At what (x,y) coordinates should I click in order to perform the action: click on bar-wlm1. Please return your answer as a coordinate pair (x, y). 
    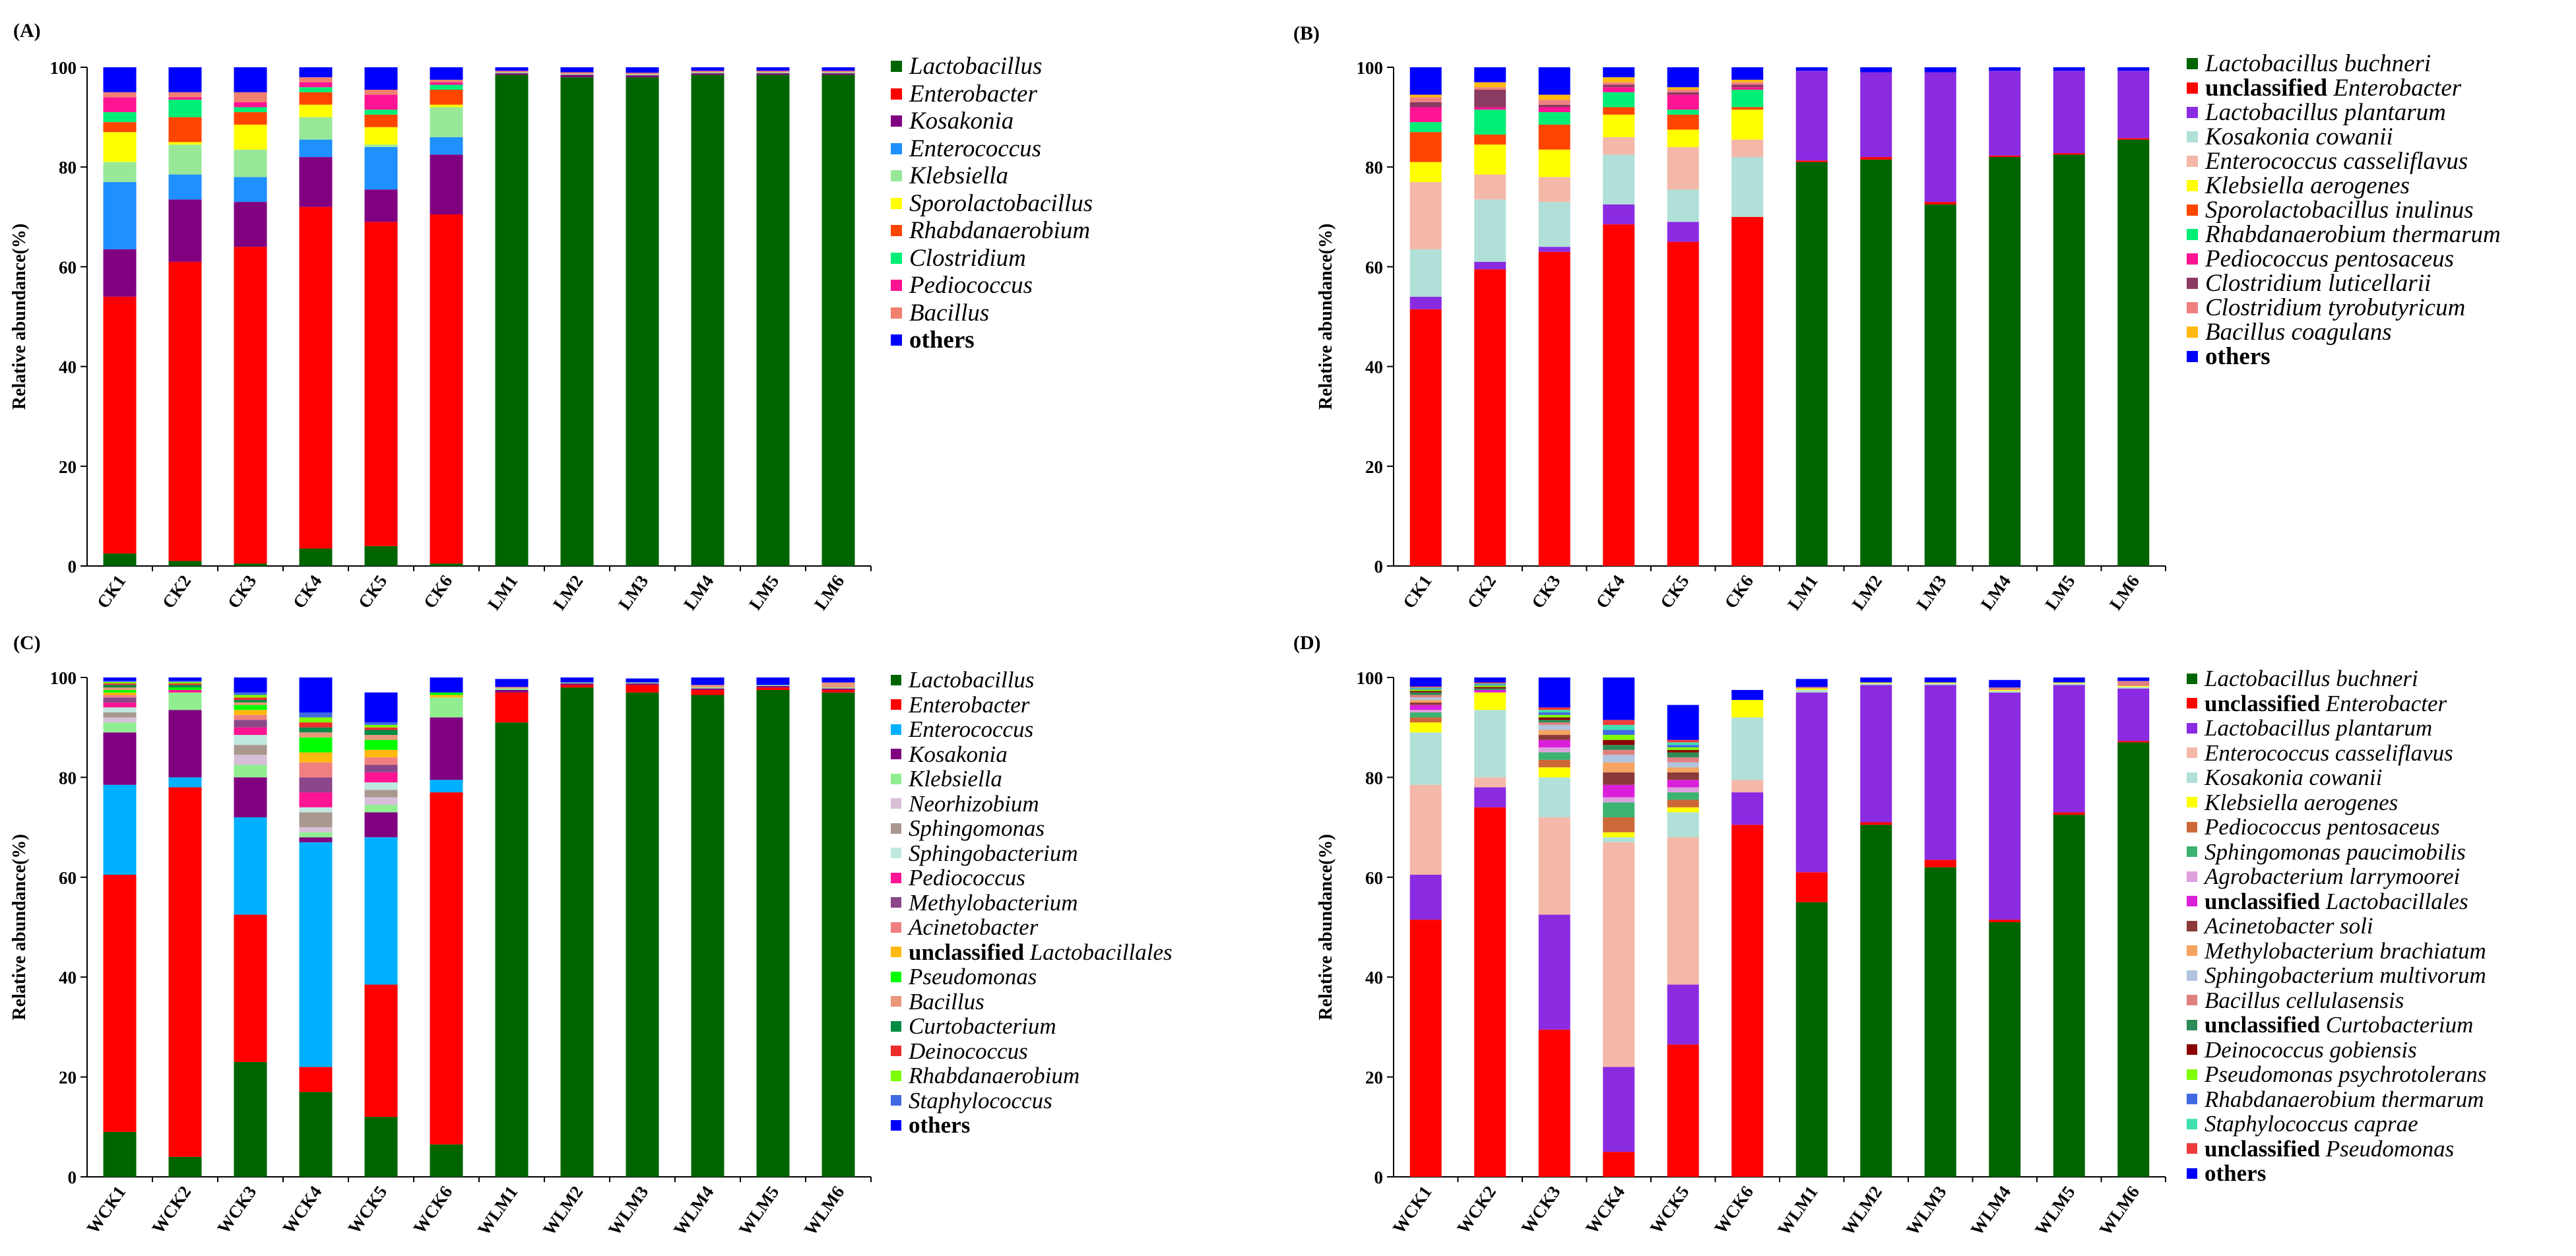
    Looking at the image, I should click on (1811, 928).